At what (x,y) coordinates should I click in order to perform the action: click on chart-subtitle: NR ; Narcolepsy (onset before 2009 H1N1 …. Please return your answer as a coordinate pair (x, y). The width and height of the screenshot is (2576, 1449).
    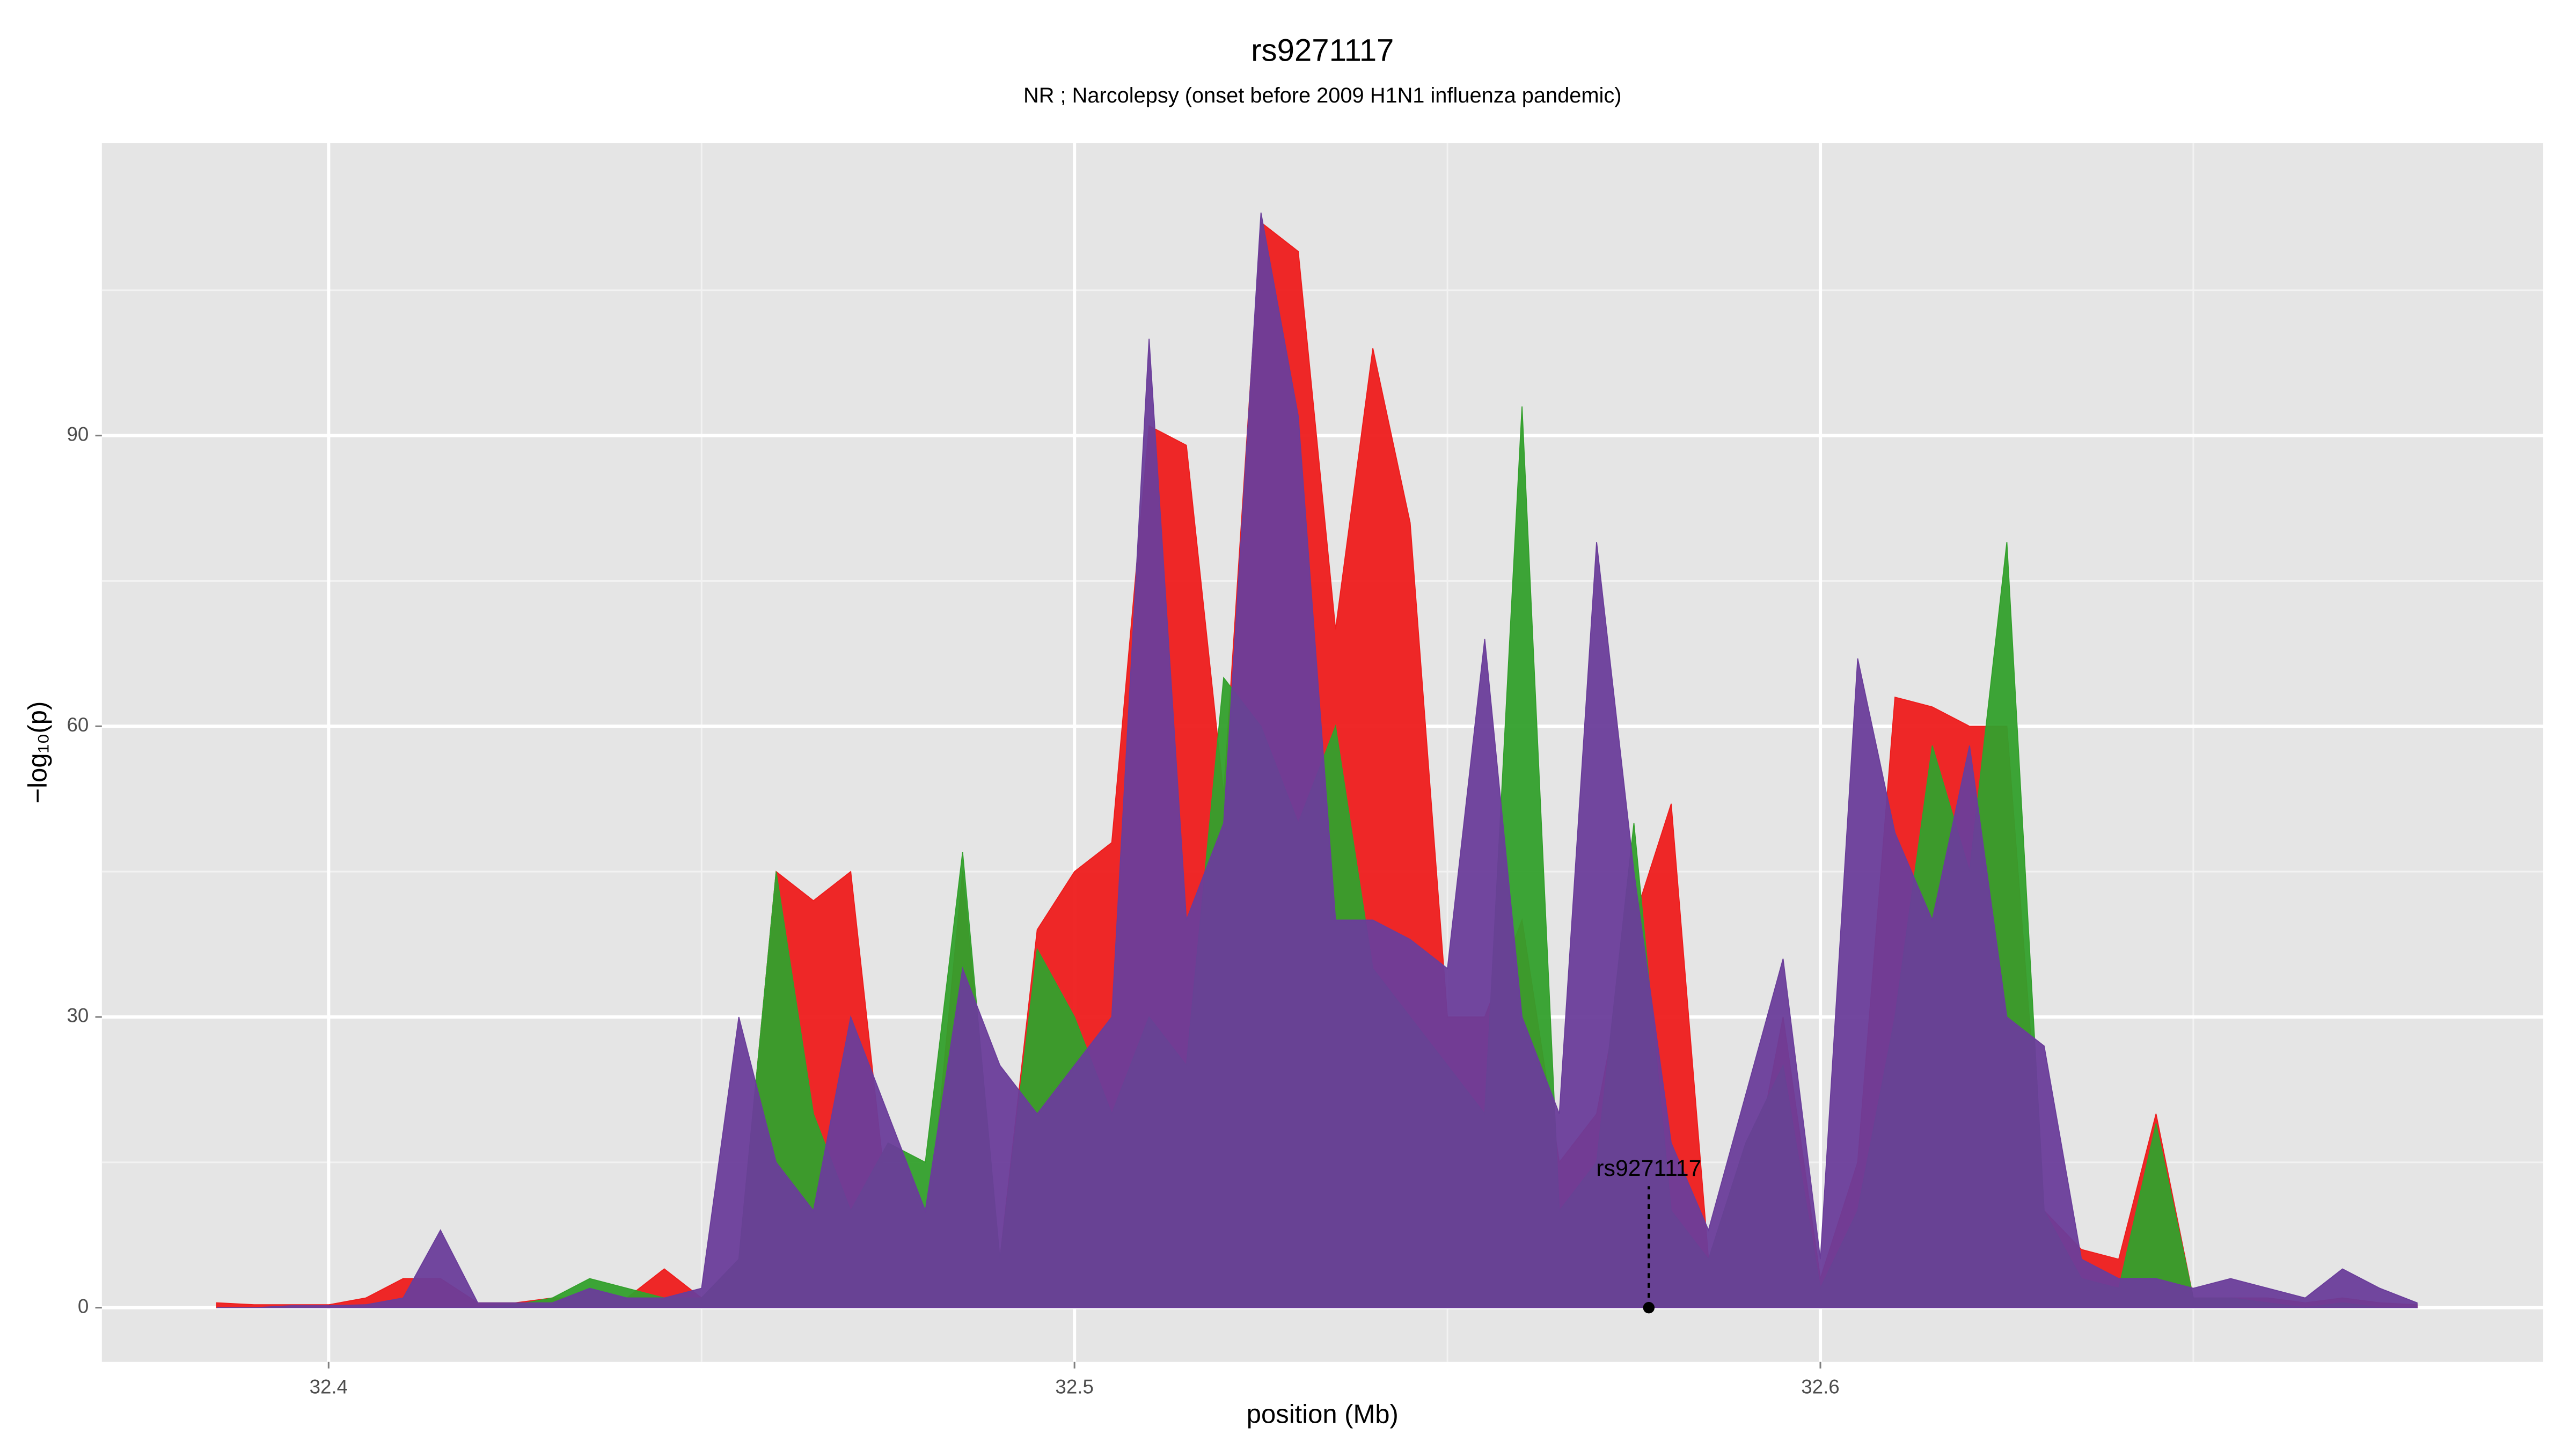
    Looking at the image, I should click on (1322, 95).